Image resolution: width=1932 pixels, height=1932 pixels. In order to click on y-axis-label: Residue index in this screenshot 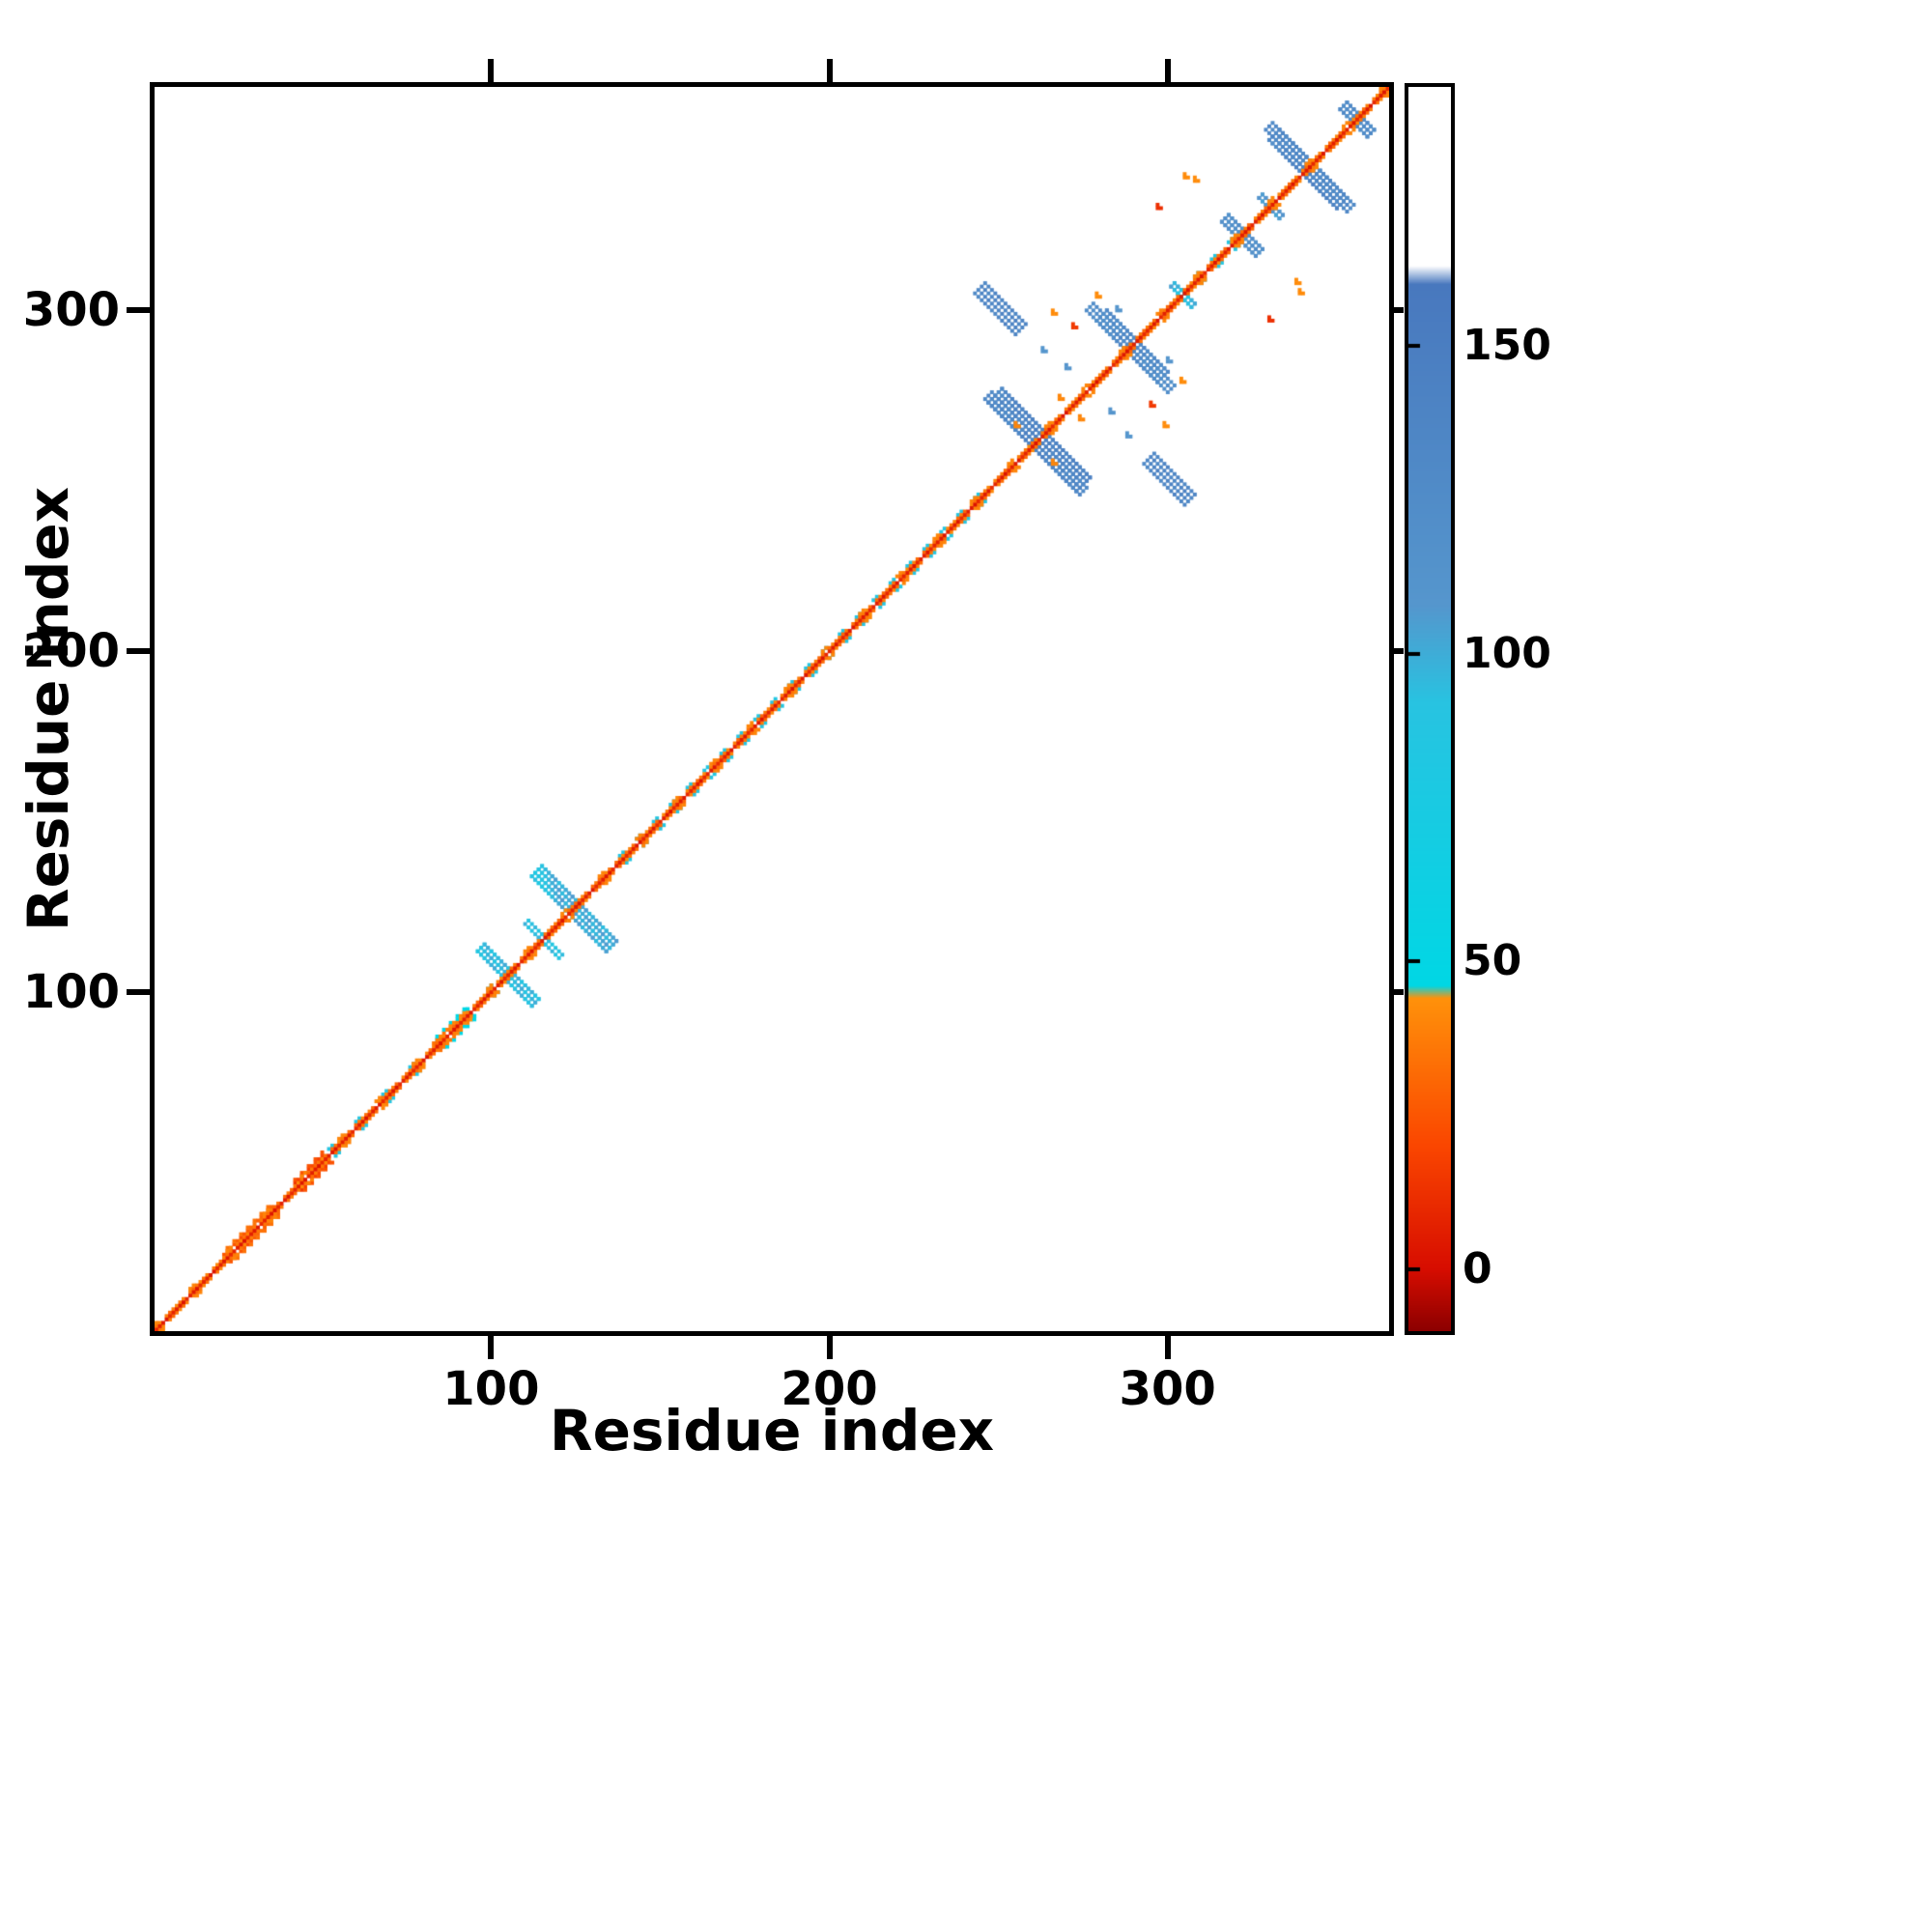, I will do `click(48, 709)`.